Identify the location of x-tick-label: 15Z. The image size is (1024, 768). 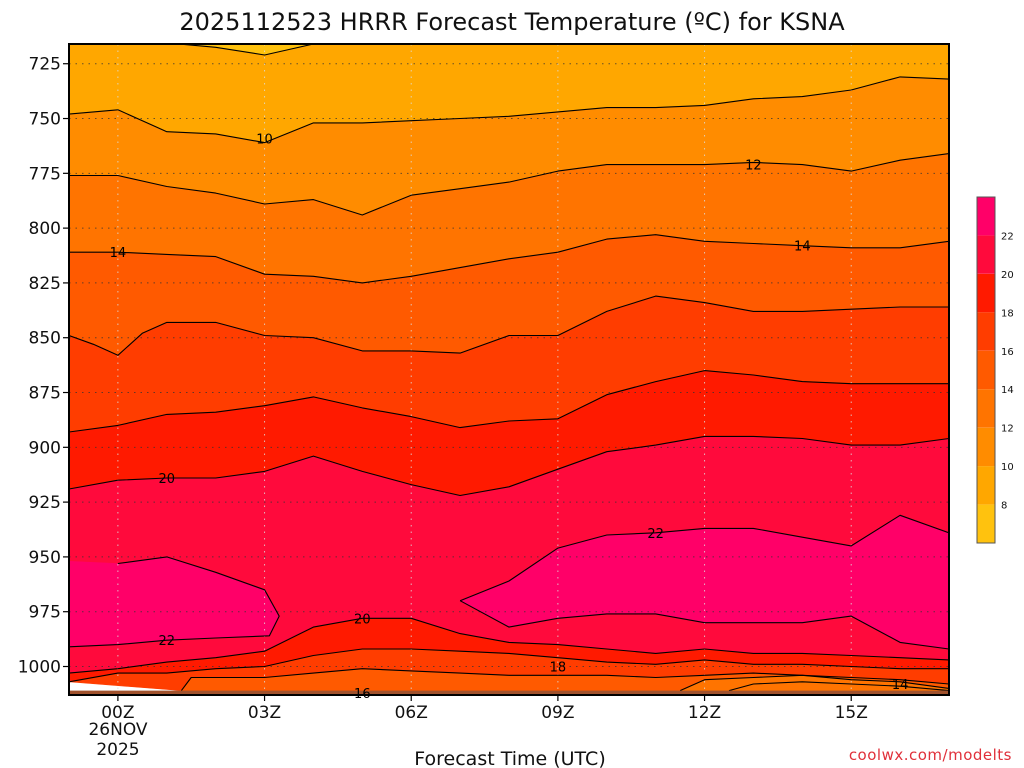
(851, 713).